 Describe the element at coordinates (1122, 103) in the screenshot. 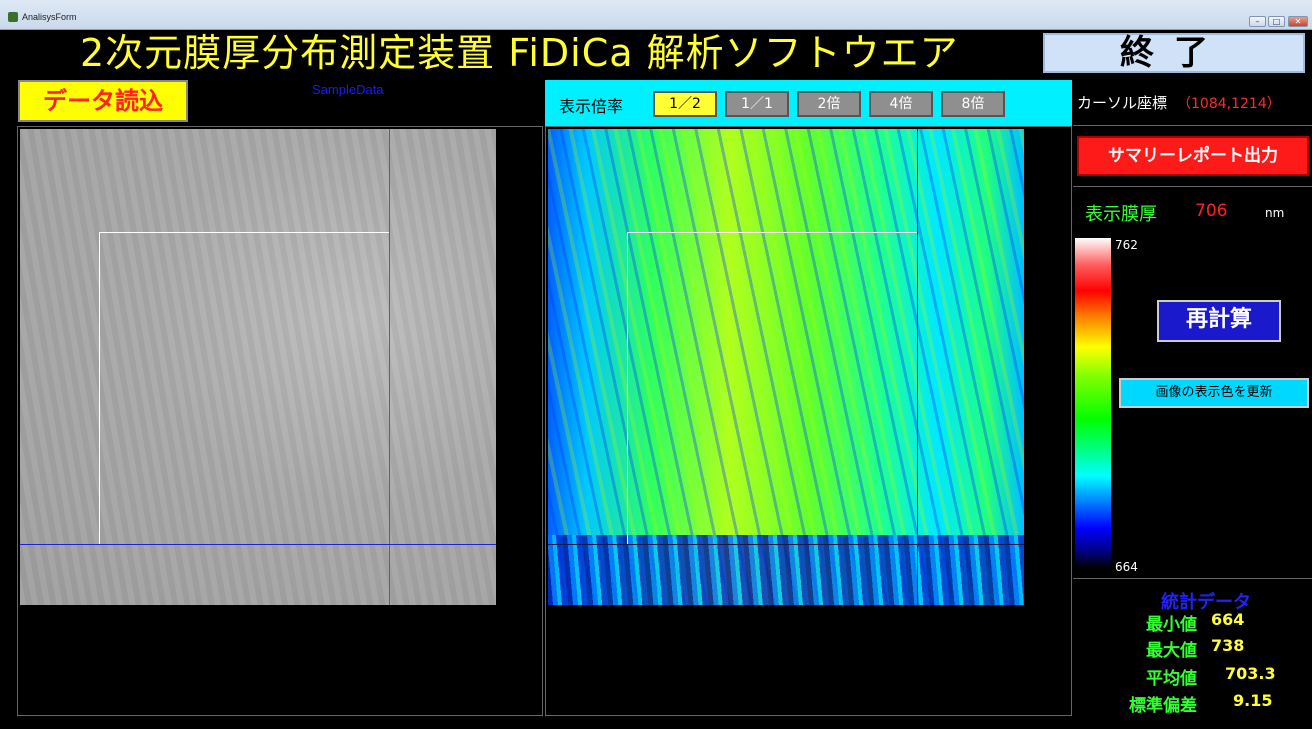

I see `cursor-coordinates-label: カーソル座標` at that location.